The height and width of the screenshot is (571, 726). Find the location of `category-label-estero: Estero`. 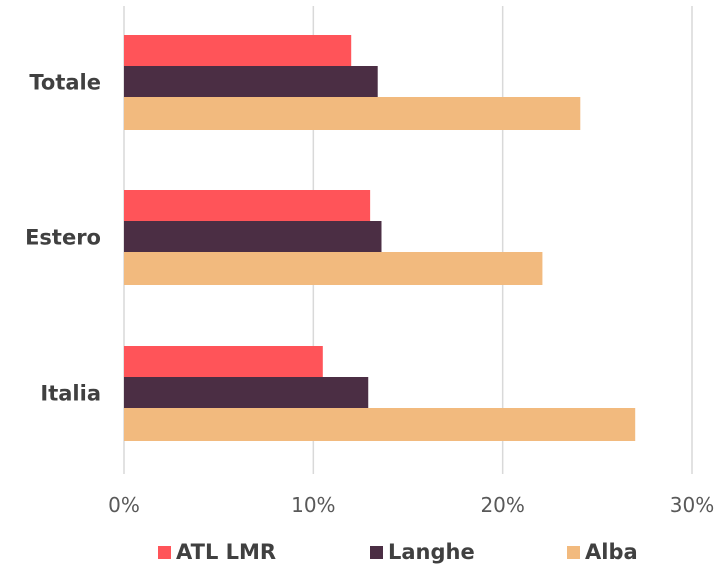

category-label-estero: Estero is located at coordinates (63, 238).